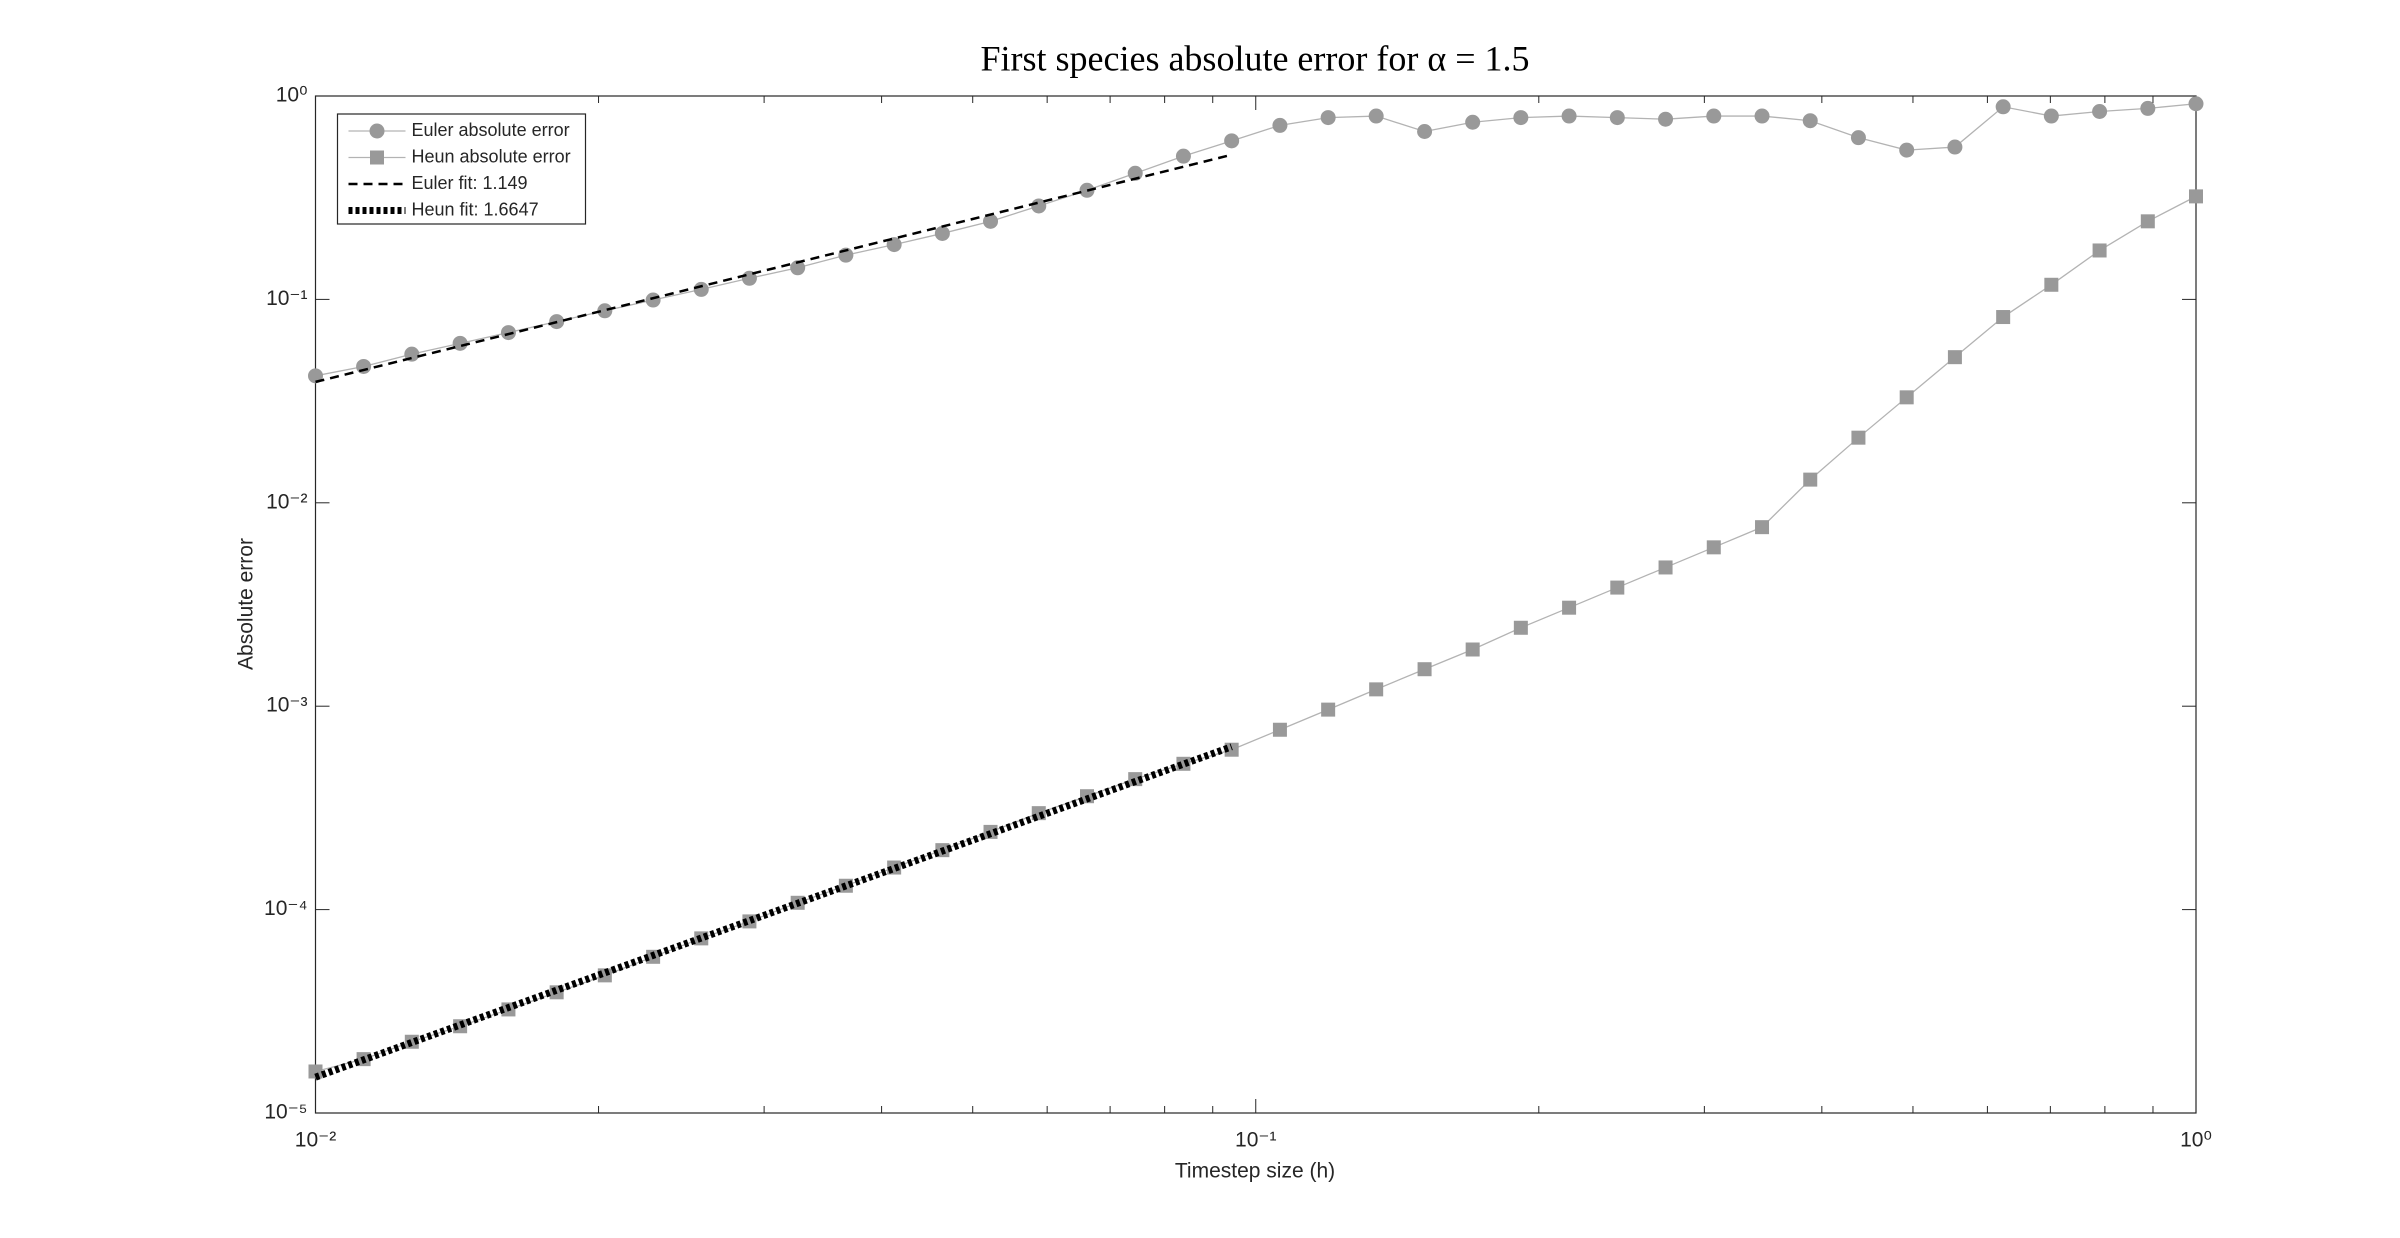 The width and height of the screenshot is (2400, 1238). I want to click on legend-label: Euler fit: 1.149, so click(470, 183).